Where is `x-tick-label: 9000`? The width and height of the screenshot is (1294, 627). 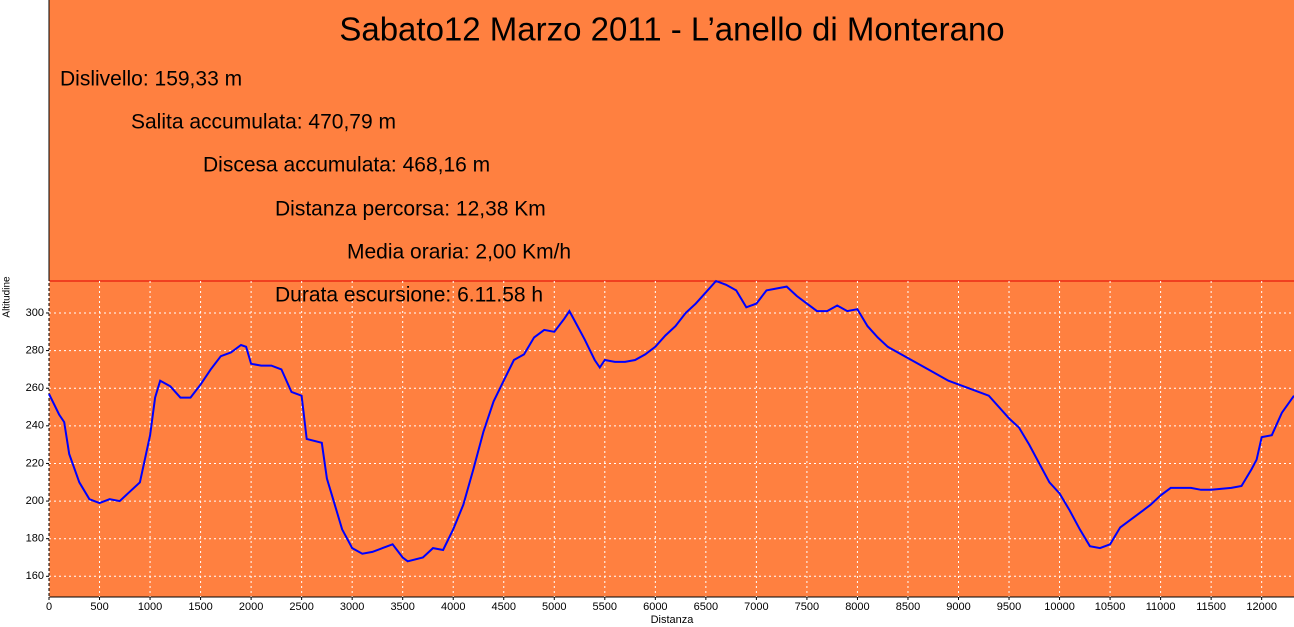
x-tick-label: 9000 is located at coordinates (958, 607).